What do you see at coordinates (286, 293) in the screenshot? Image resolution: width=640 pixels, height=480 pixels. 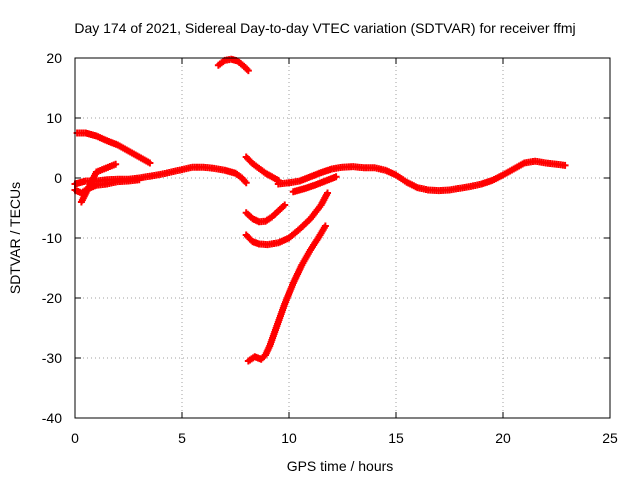 I see `series-deep-dip-arc` at bounding box center [286, 293].